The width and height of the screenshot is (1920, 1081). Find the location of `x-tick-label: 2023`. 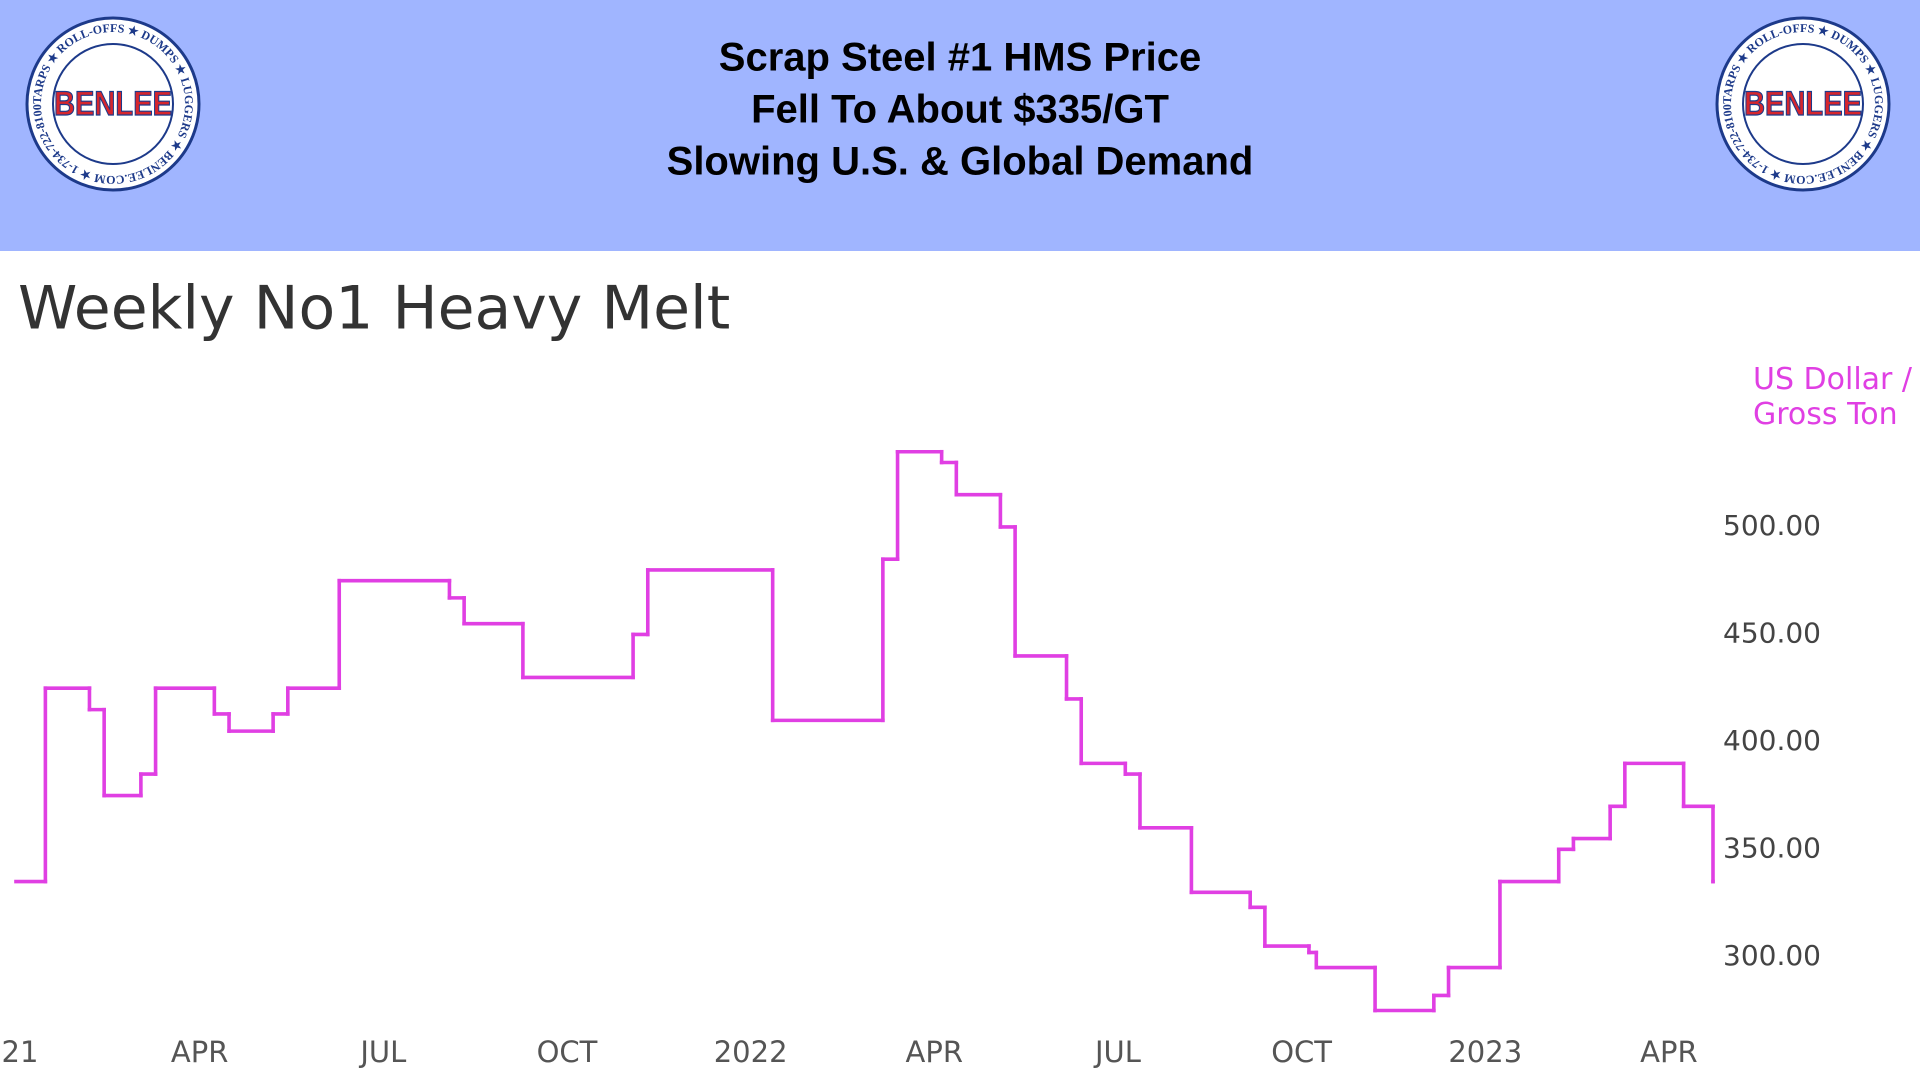

x-tick-label: 2023 is located at coordinates (1485, 1052).